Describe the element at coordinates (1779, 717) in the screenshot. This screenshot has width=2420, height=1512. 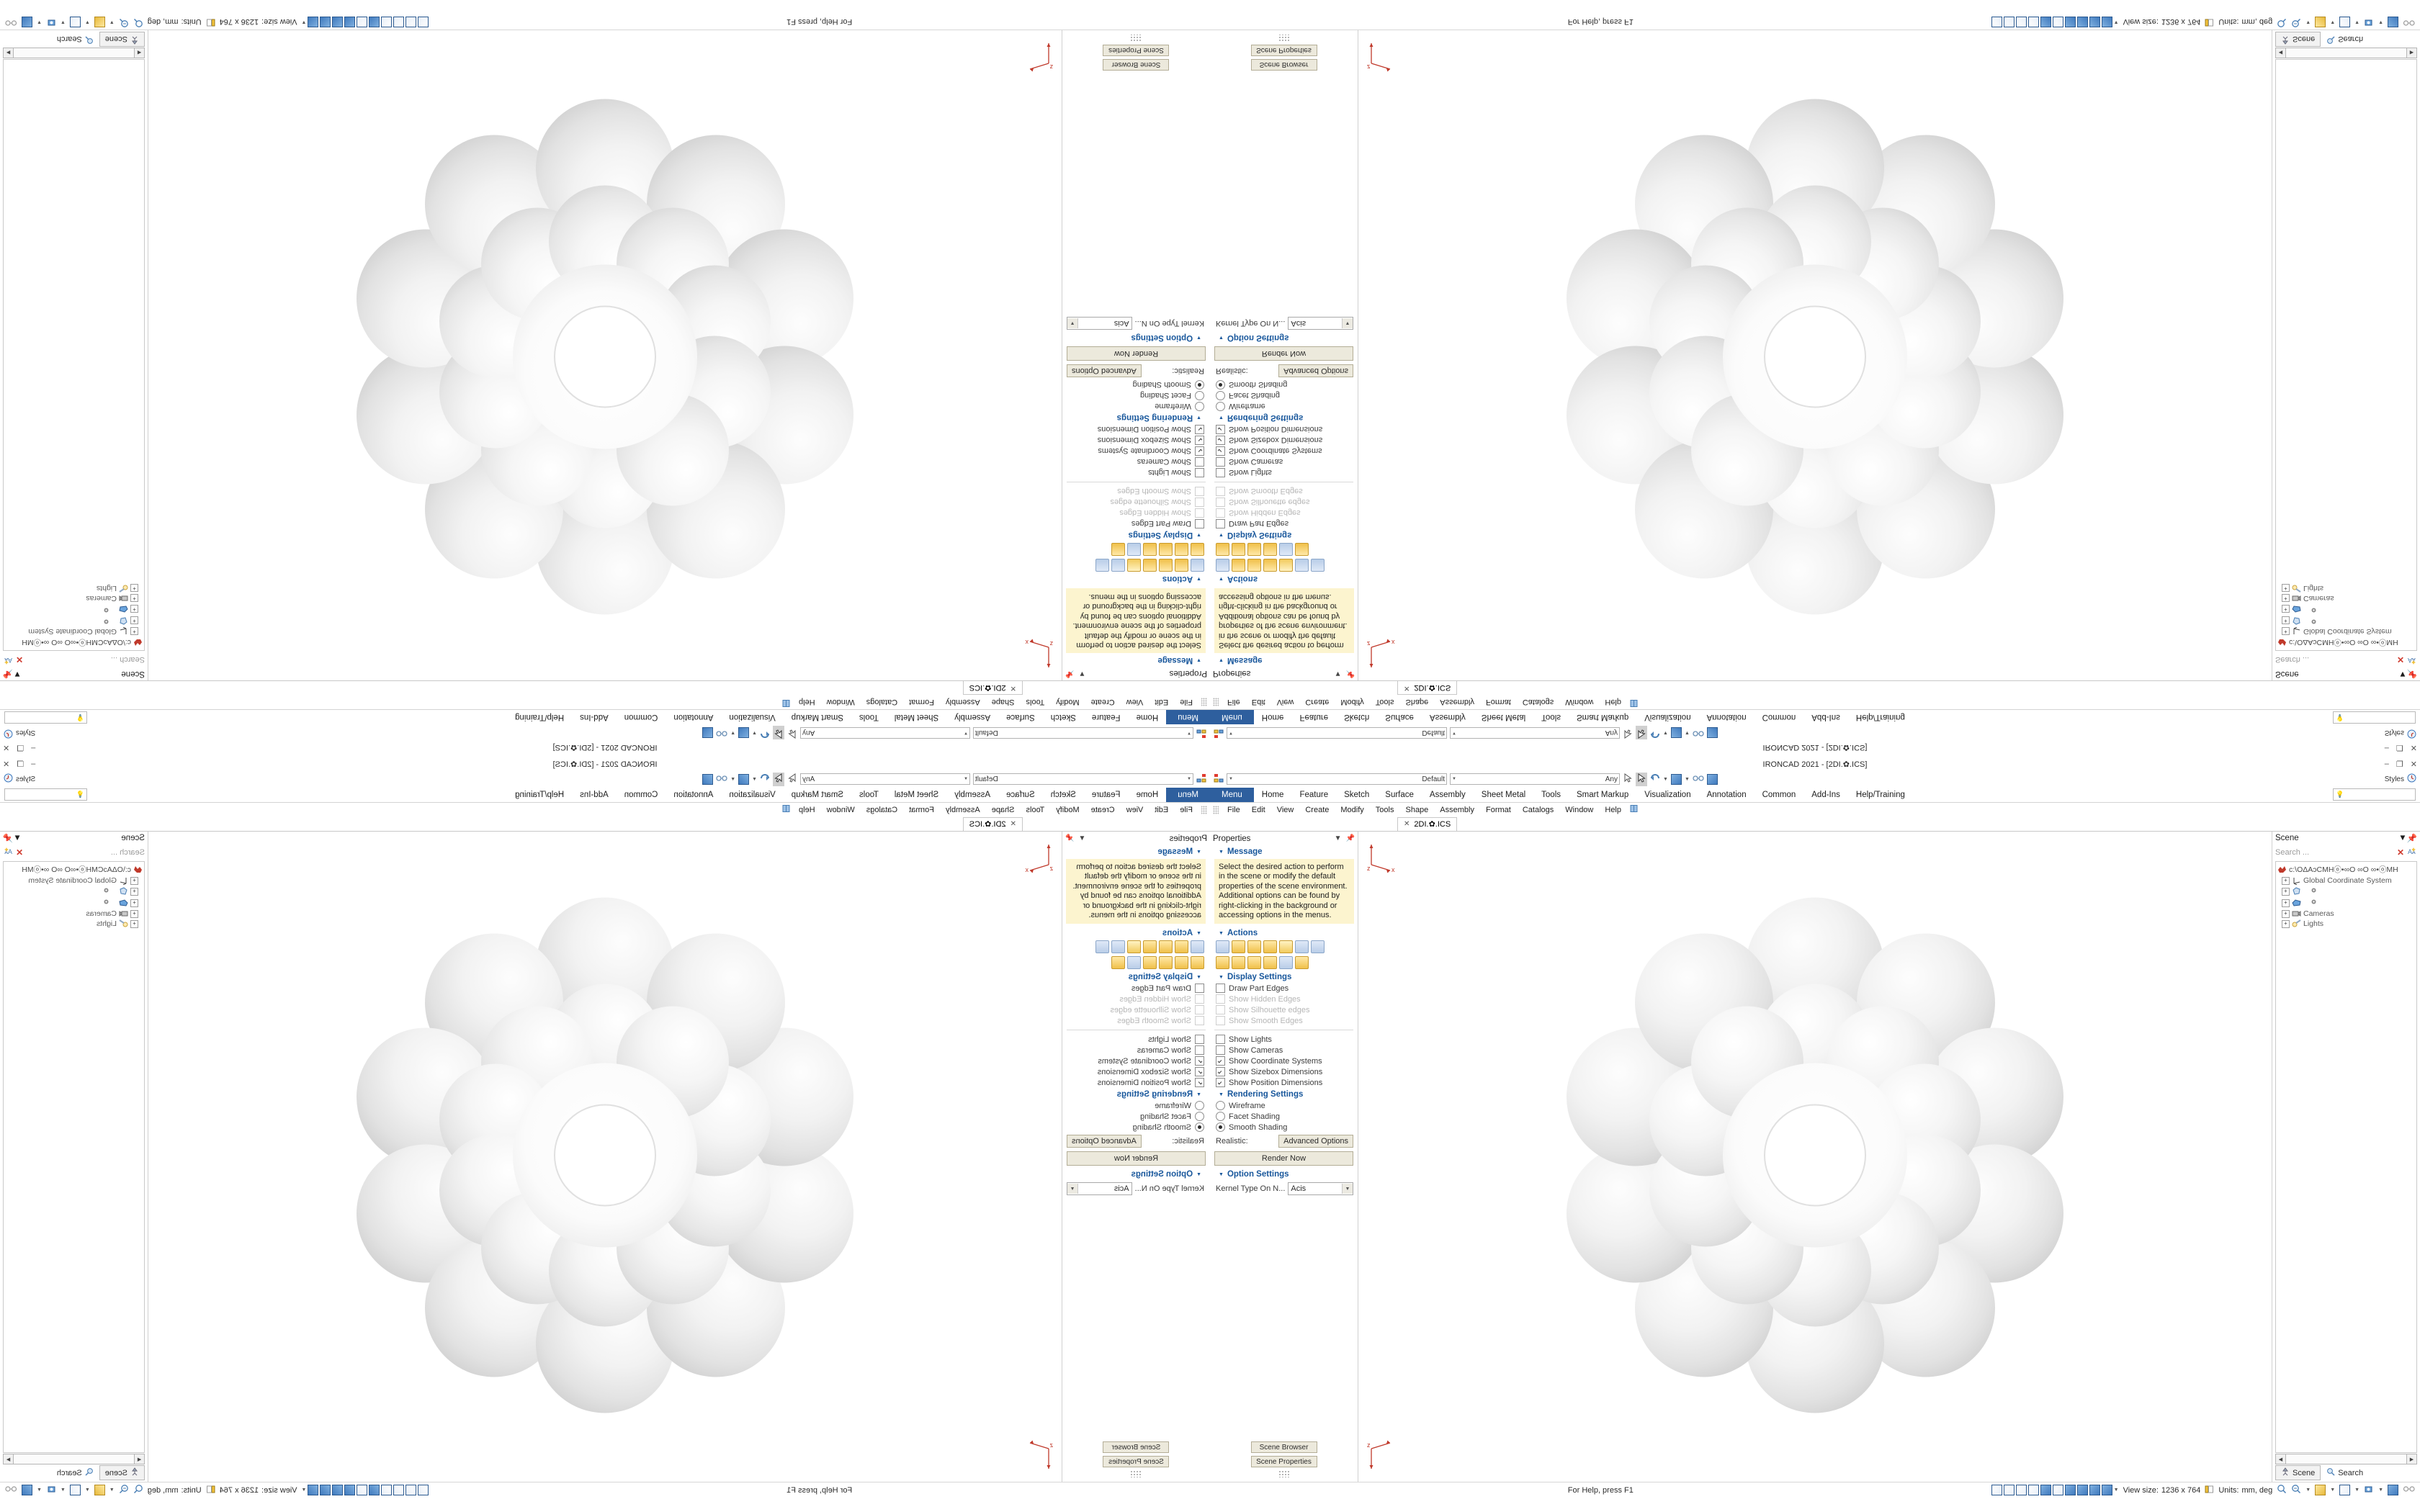
I see `ribbon-tab-common: Common` at that location.